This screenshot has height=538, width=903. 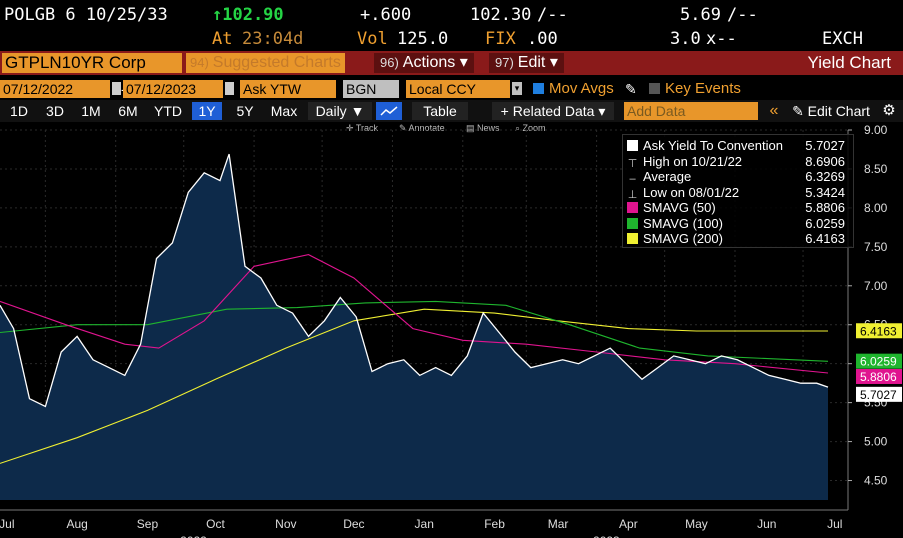 I want to click on legend-entry: ⊥ Low on 08/01/22 5.3424, so click(x=738, y=193).